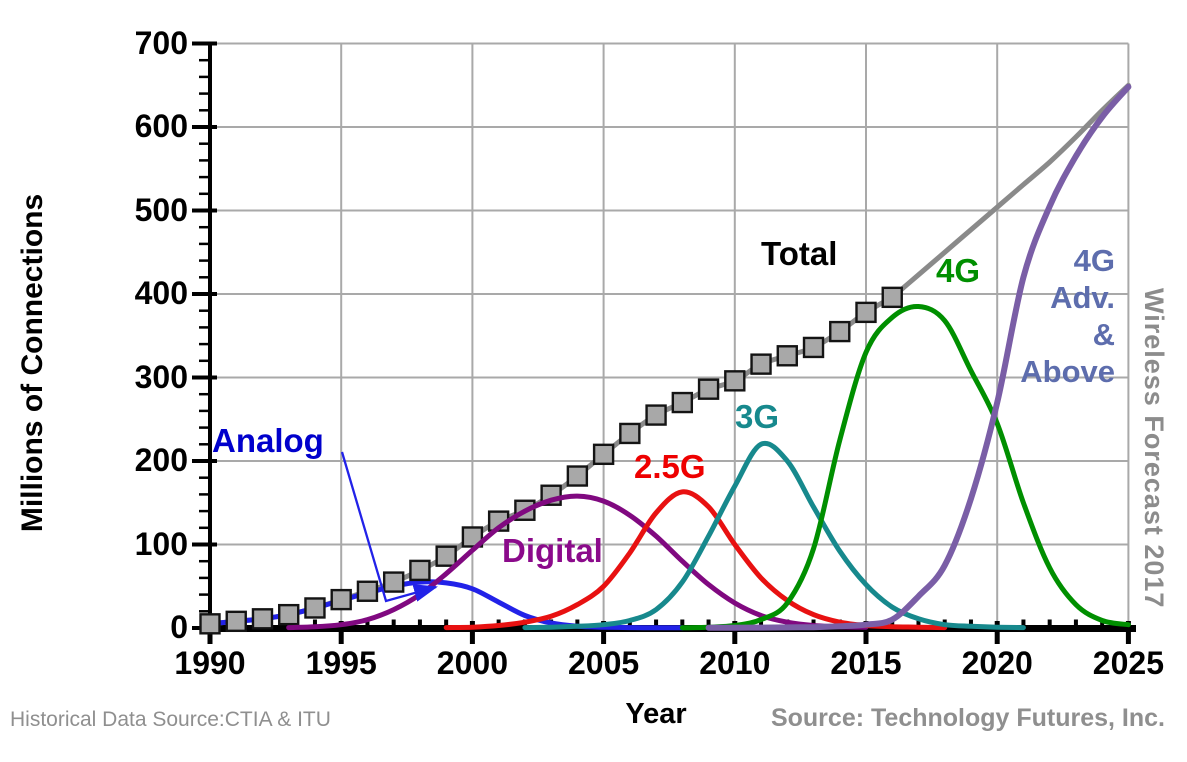 This screenshot has width=1187, height=762. What do you see at coordinates (735, 663) in the screenshot?
I see `x-tick-label: 2010` at bounding box center [735, 663].